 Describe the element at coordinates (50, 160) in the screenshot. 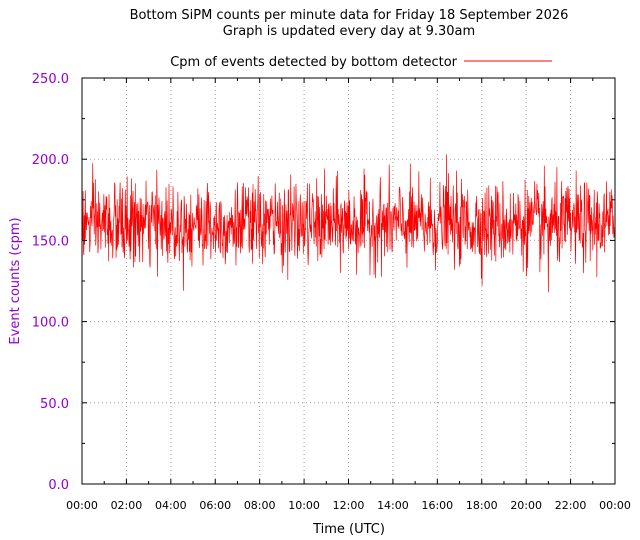

I see `y-tick-label: 200.0` at that location.